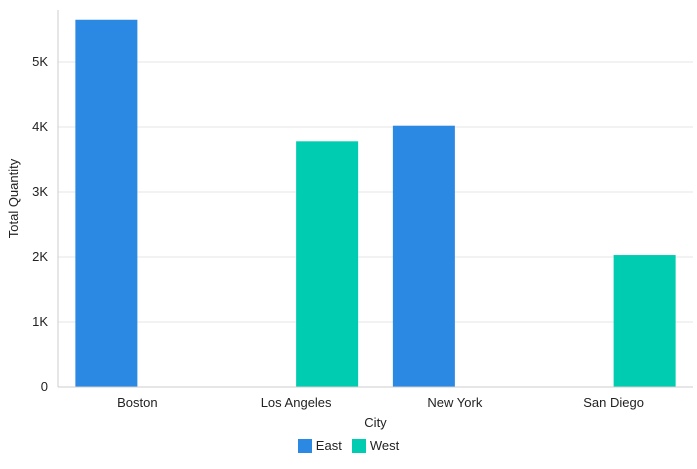 The image size is (697, 469). What do you see at coordinates (328, 445) in the screenshot?
I see `legend-label-east: East` at bounding box center [328, 445].